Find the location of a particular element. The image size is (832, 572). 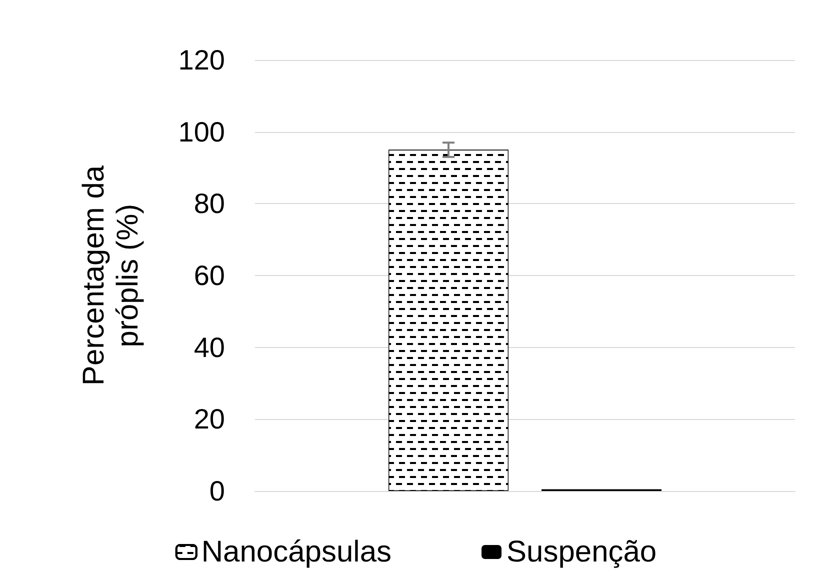

y-axis-title: Percentagem da próplis (%) is located at coordinates (111, 275).